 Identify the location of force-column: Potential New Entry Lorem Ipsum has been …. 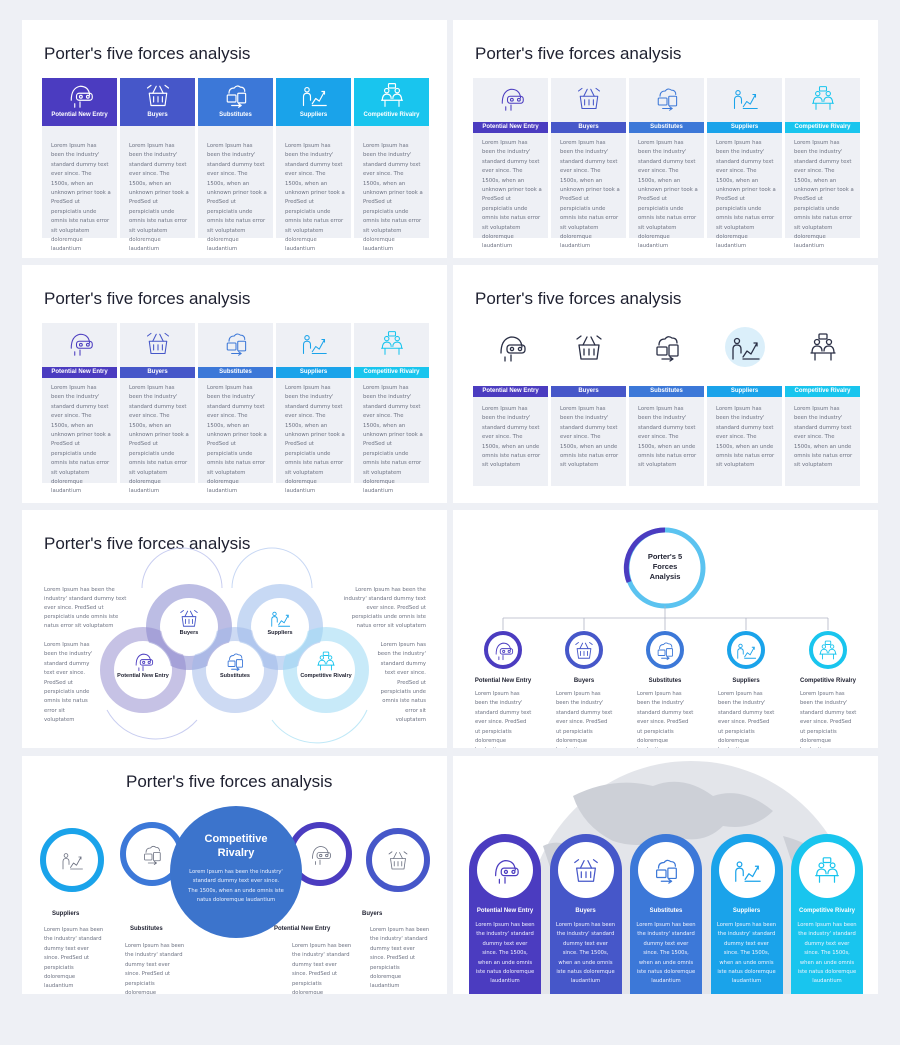
(79, 165).